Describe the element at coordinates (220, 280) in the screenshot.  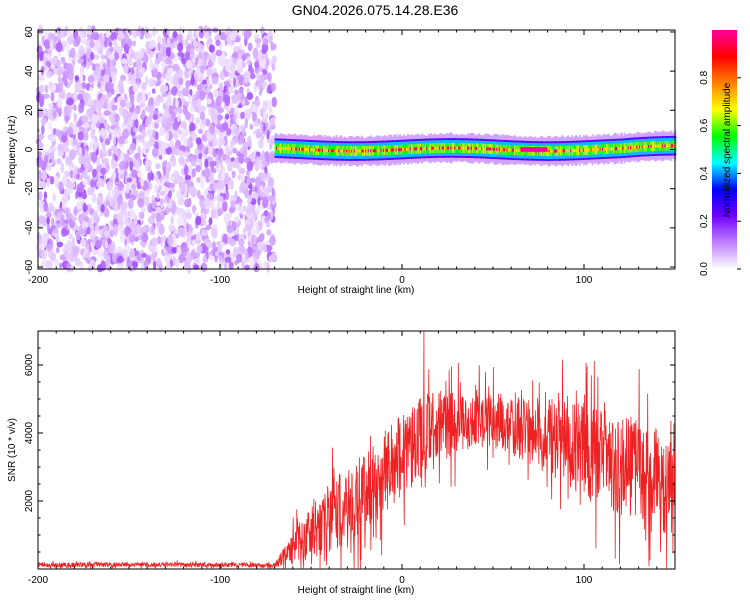
I see `x-tick-label: -100` at that location.